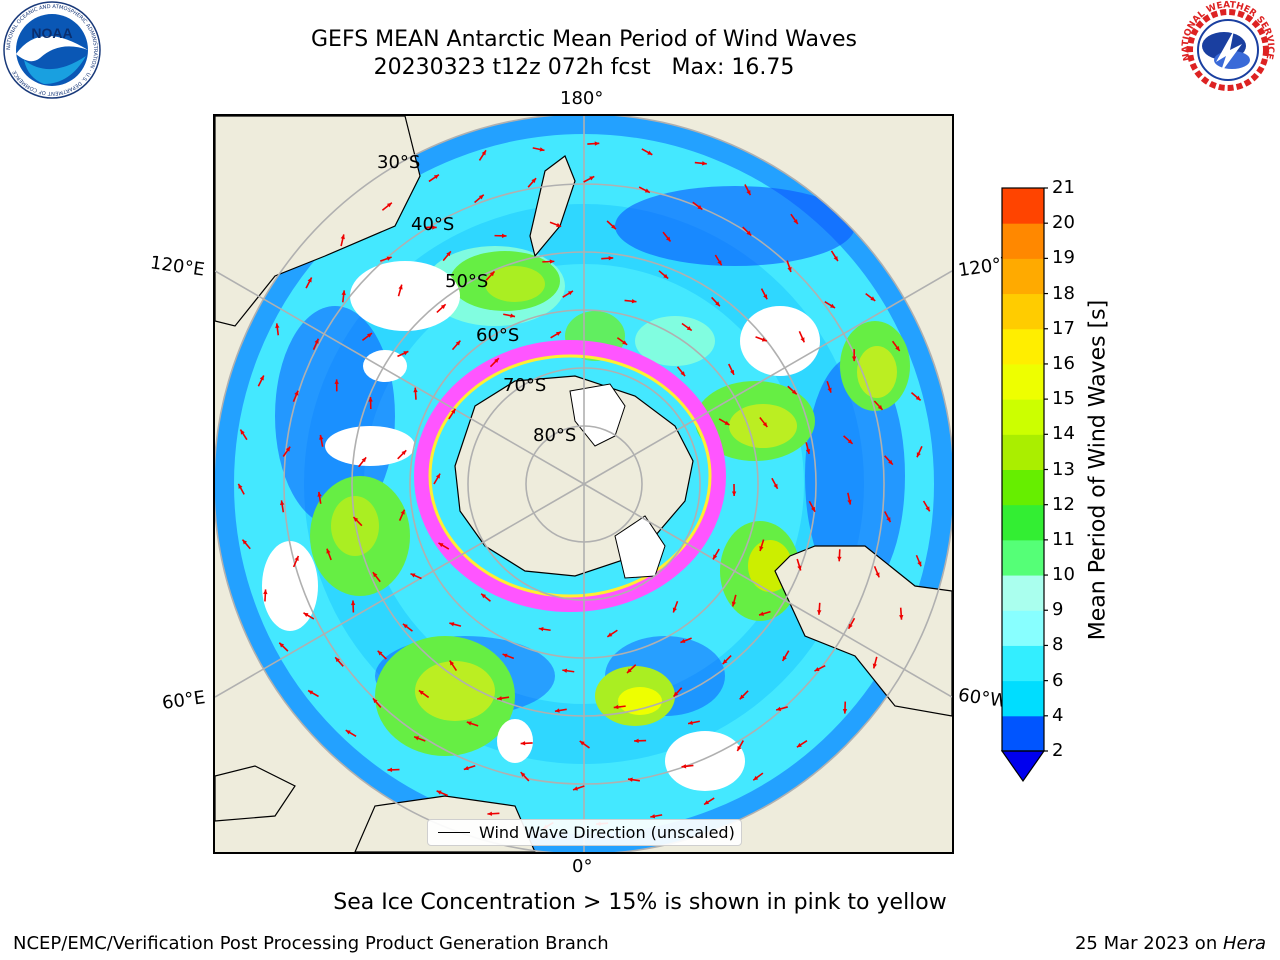 The image size is (1280, 960). I want to click on colorbar, so click(1024, 485).